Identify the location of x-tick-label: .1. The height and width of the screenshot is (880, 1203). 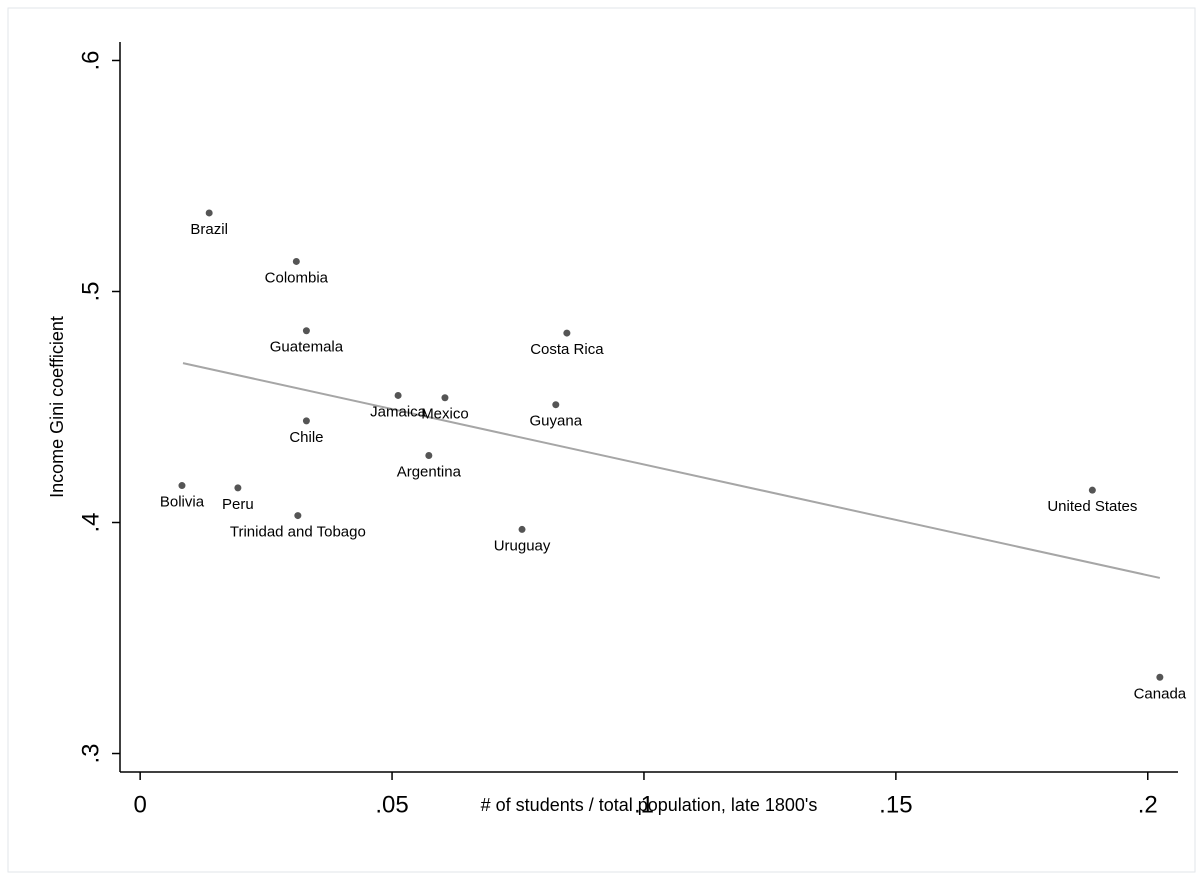
(644, 804).